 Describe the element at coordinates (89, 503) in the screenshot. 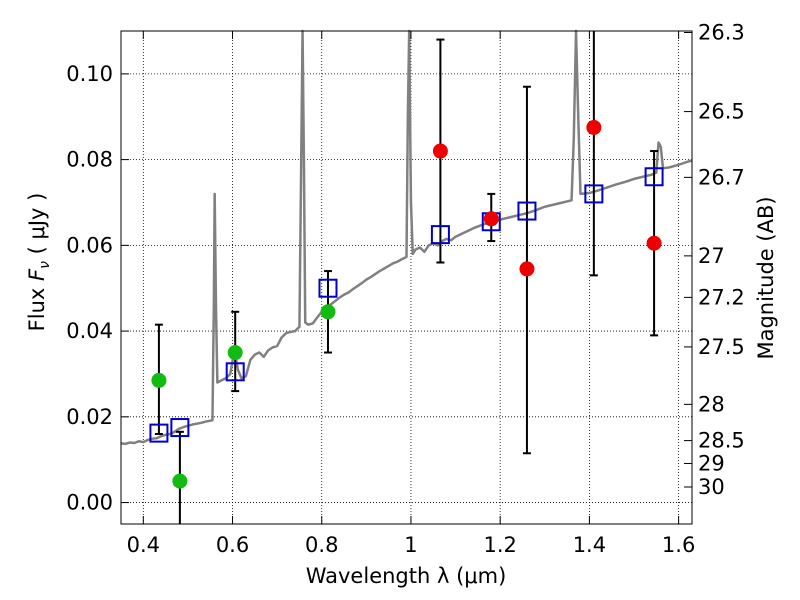

I see `y-tick-label: 0.00` at that location.